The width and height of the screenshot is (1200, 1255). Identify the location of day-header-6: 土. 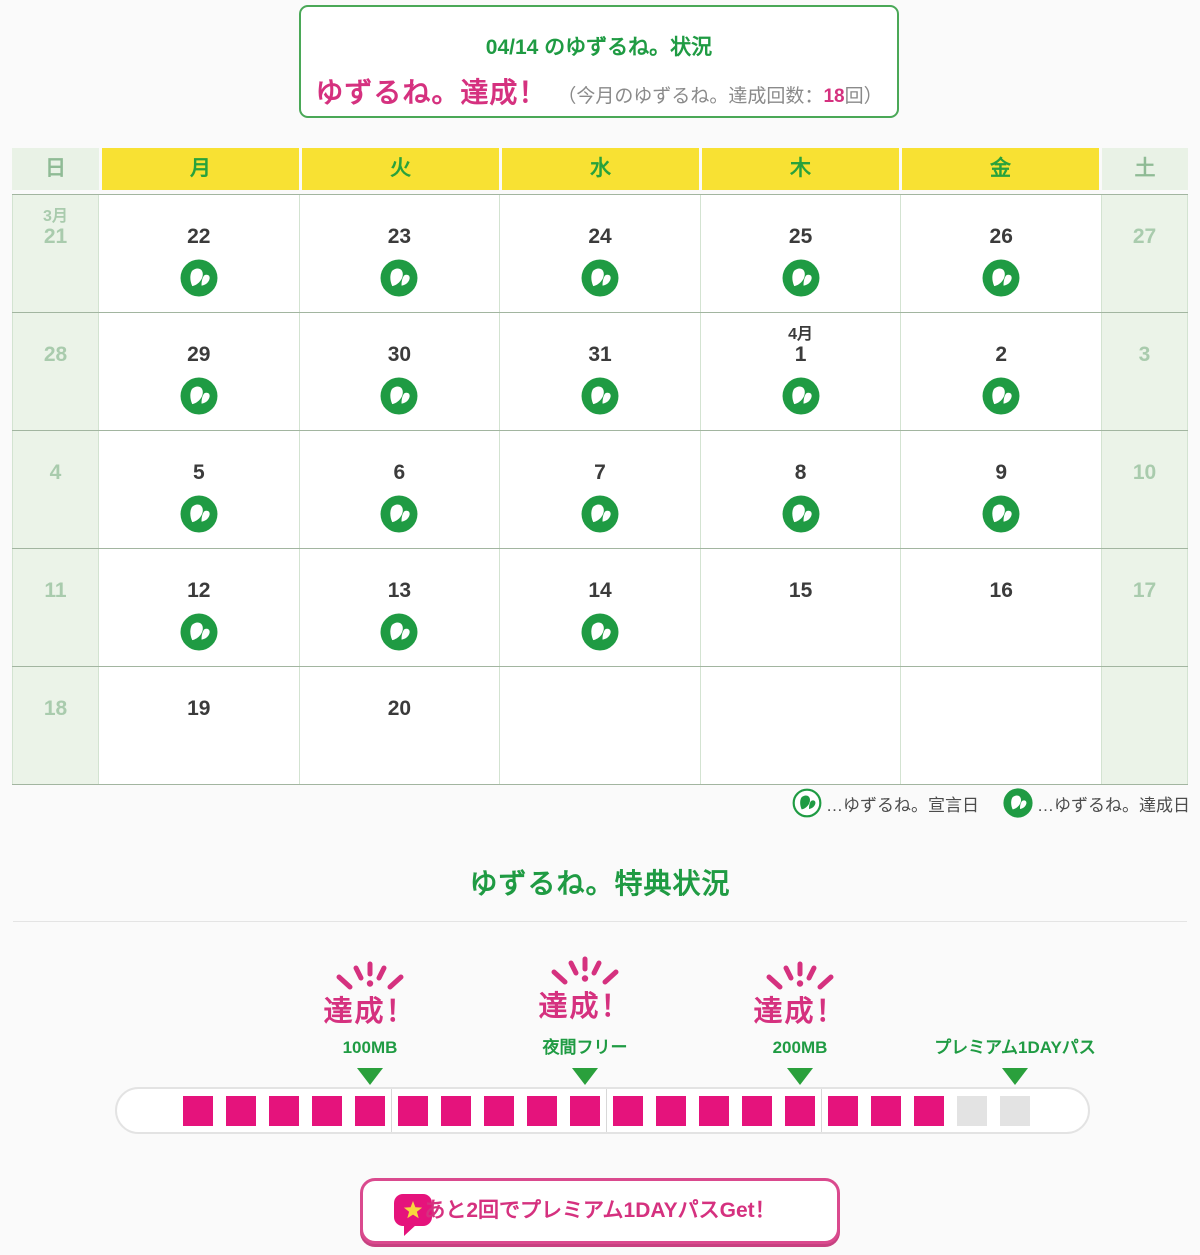
(1145, 169).